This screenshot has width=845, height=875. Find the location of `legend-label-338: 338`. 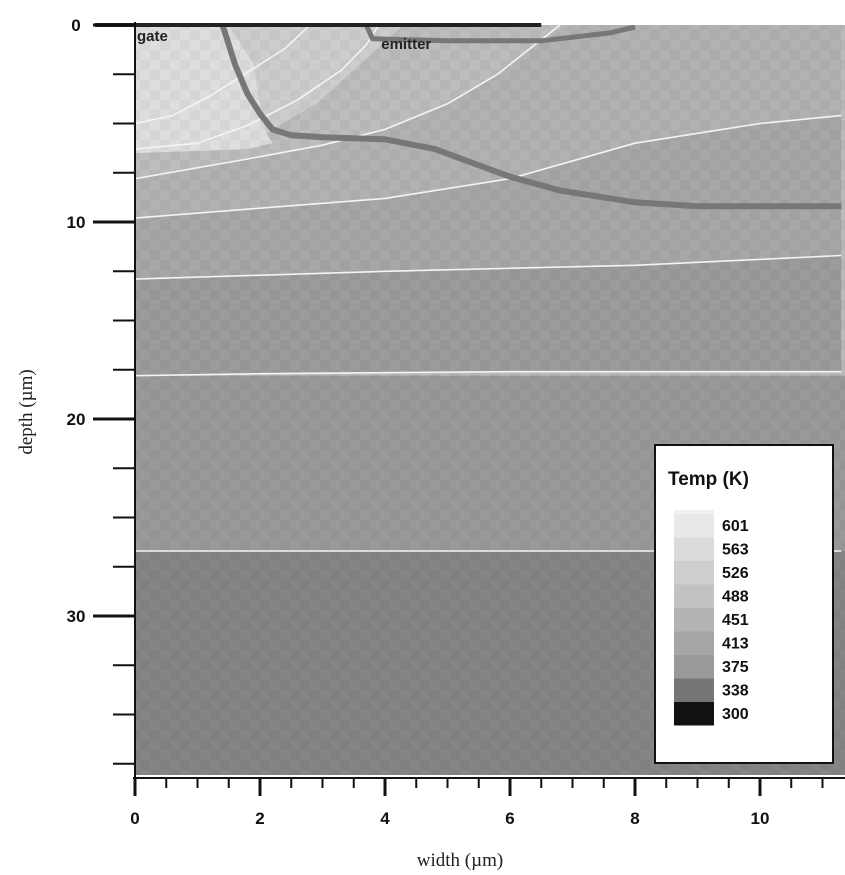

legend-label-338: 338 is located at coordinates (735, 691).